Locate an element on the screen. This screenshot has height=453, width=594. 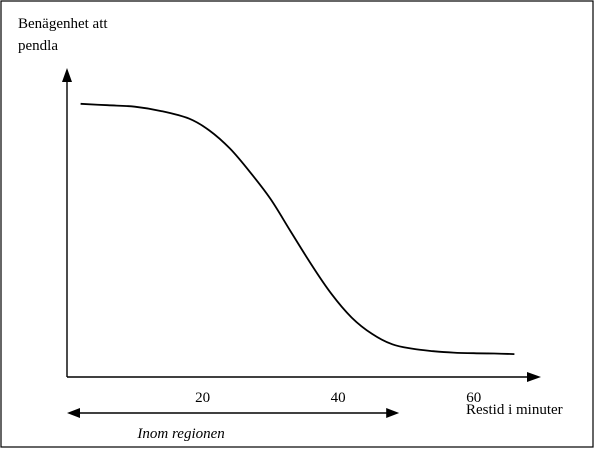
y-axis-label-line-1: Benägenhet att is located at coordinates (63, 24).